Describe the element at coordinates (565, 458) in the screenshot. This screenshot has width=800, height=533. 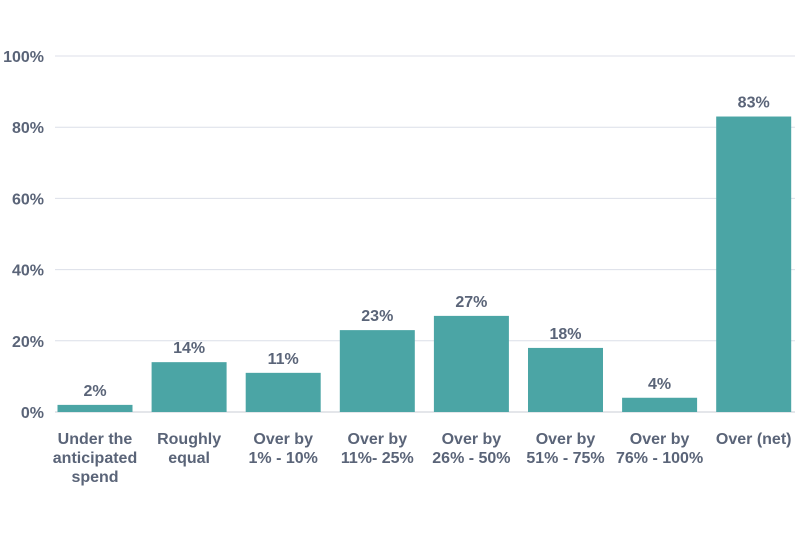
I see `x-tick-label: 51% - 75%` at that location.